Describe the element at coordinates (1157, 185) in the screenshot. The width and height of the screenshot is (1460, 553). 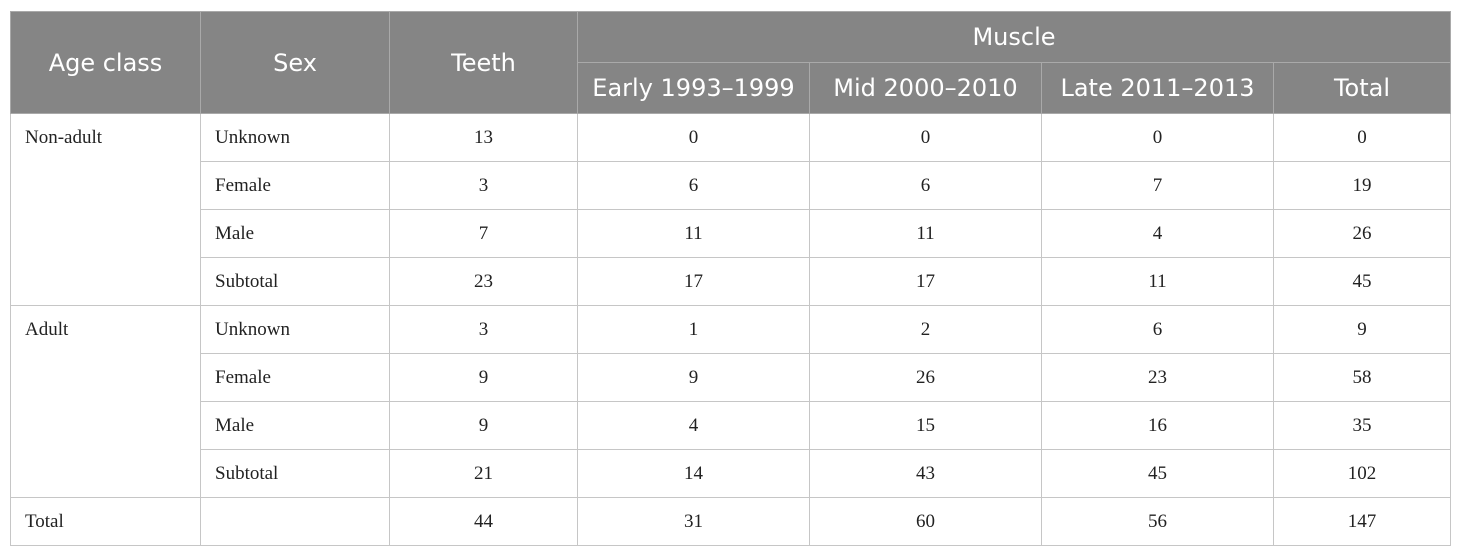
I see `late-cell: 7` at that location.